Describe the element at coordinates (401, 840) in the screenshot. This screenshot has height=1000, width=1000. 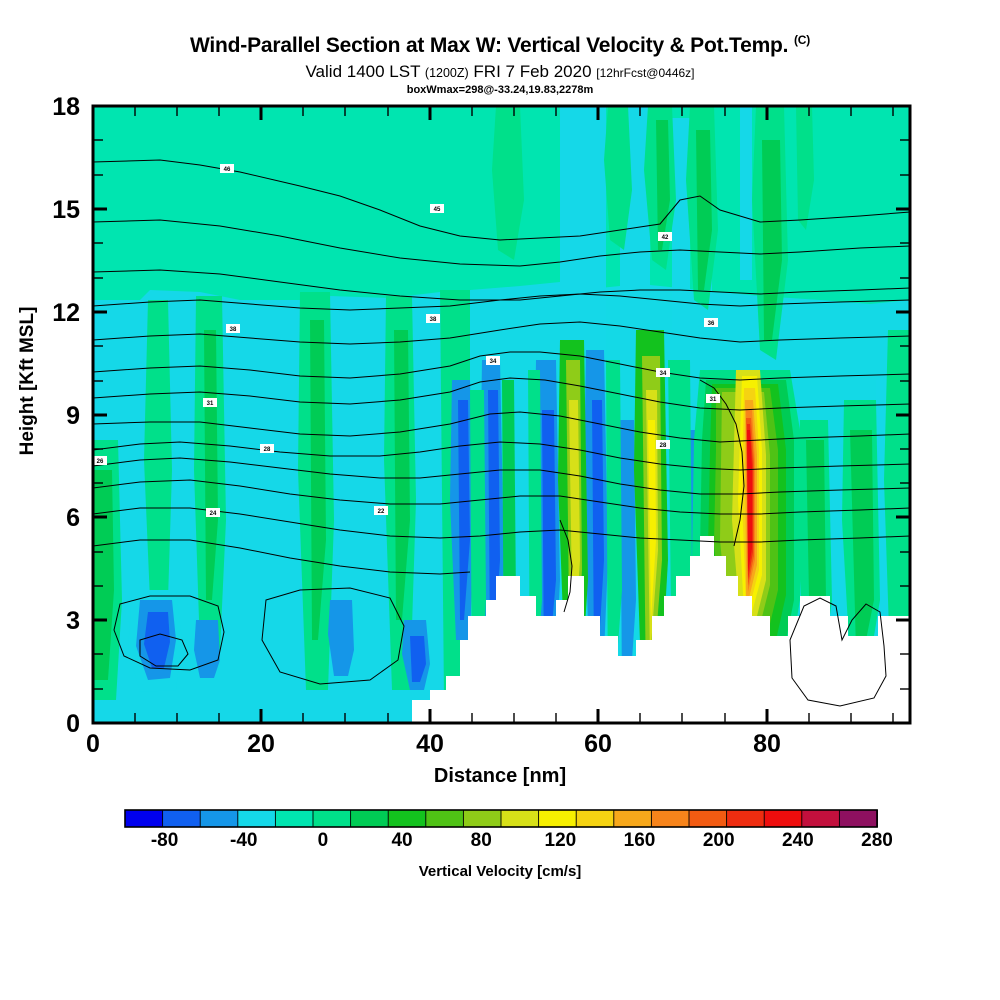
I see `colorbar-tick-3: 40` at that location.